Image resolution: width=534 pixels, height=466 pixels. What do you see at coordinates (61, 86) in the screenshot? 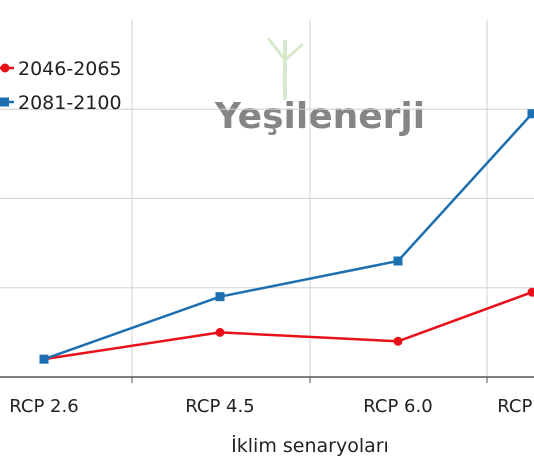
I see `legend: 2046-2065 2081-2100` at bounding box center [61, 86].